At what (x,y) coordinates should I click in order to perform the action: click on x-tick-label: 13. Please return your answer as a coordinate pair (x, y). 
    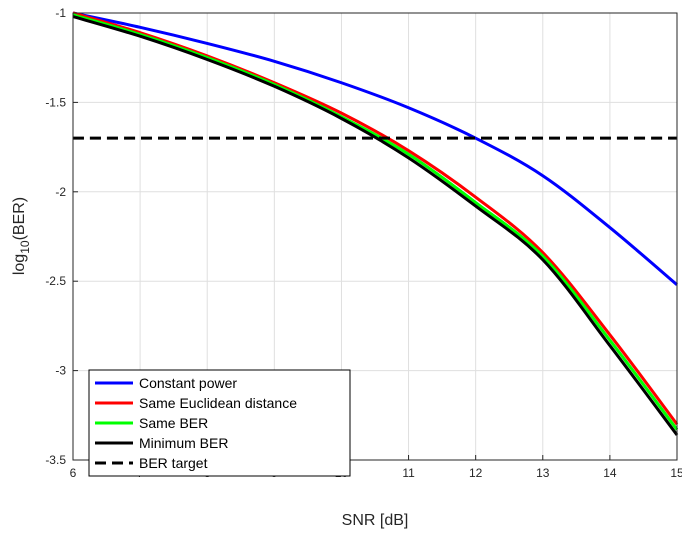
    Looking at the image, I should click on (543, 473).